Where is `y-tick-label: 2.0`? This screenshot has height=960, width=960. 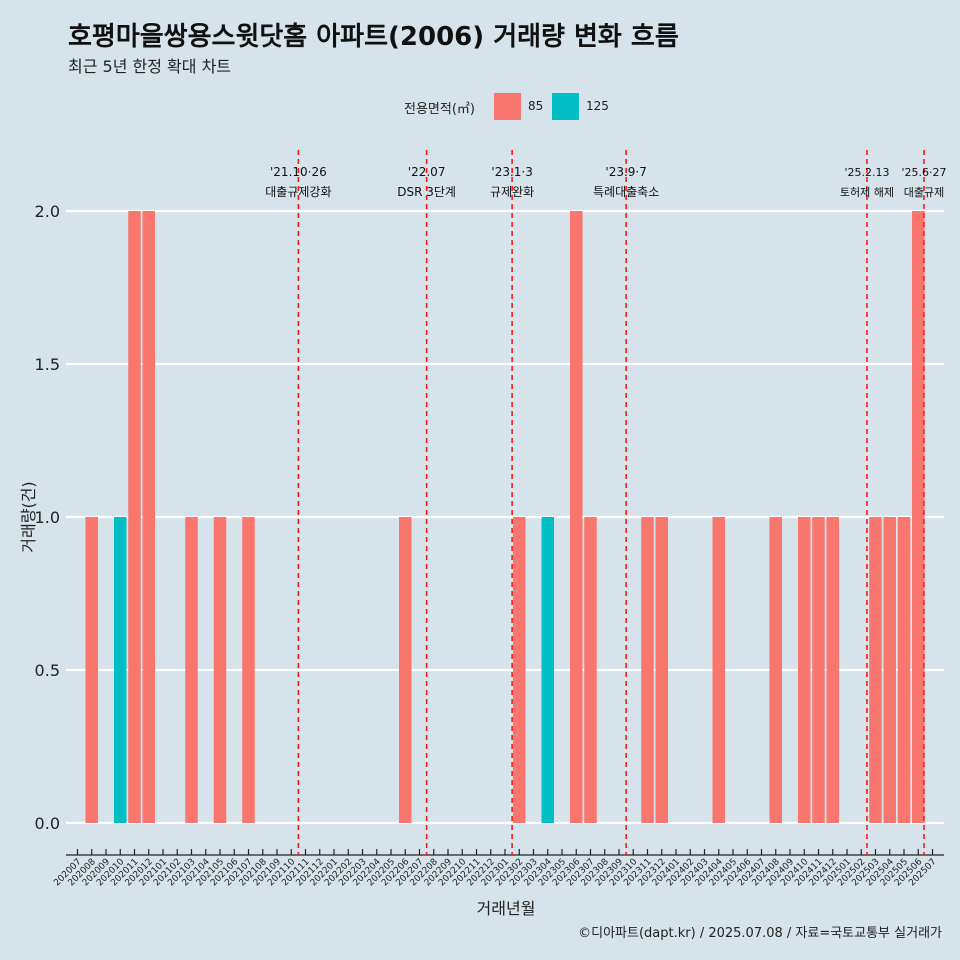 y-tick-label: 2.0 is located at coordinates (47, 211).